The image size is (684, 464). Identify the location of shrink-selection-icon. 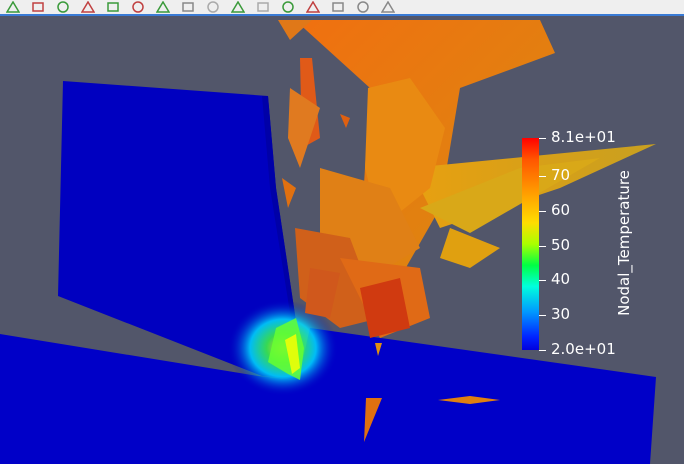
(363, 7).